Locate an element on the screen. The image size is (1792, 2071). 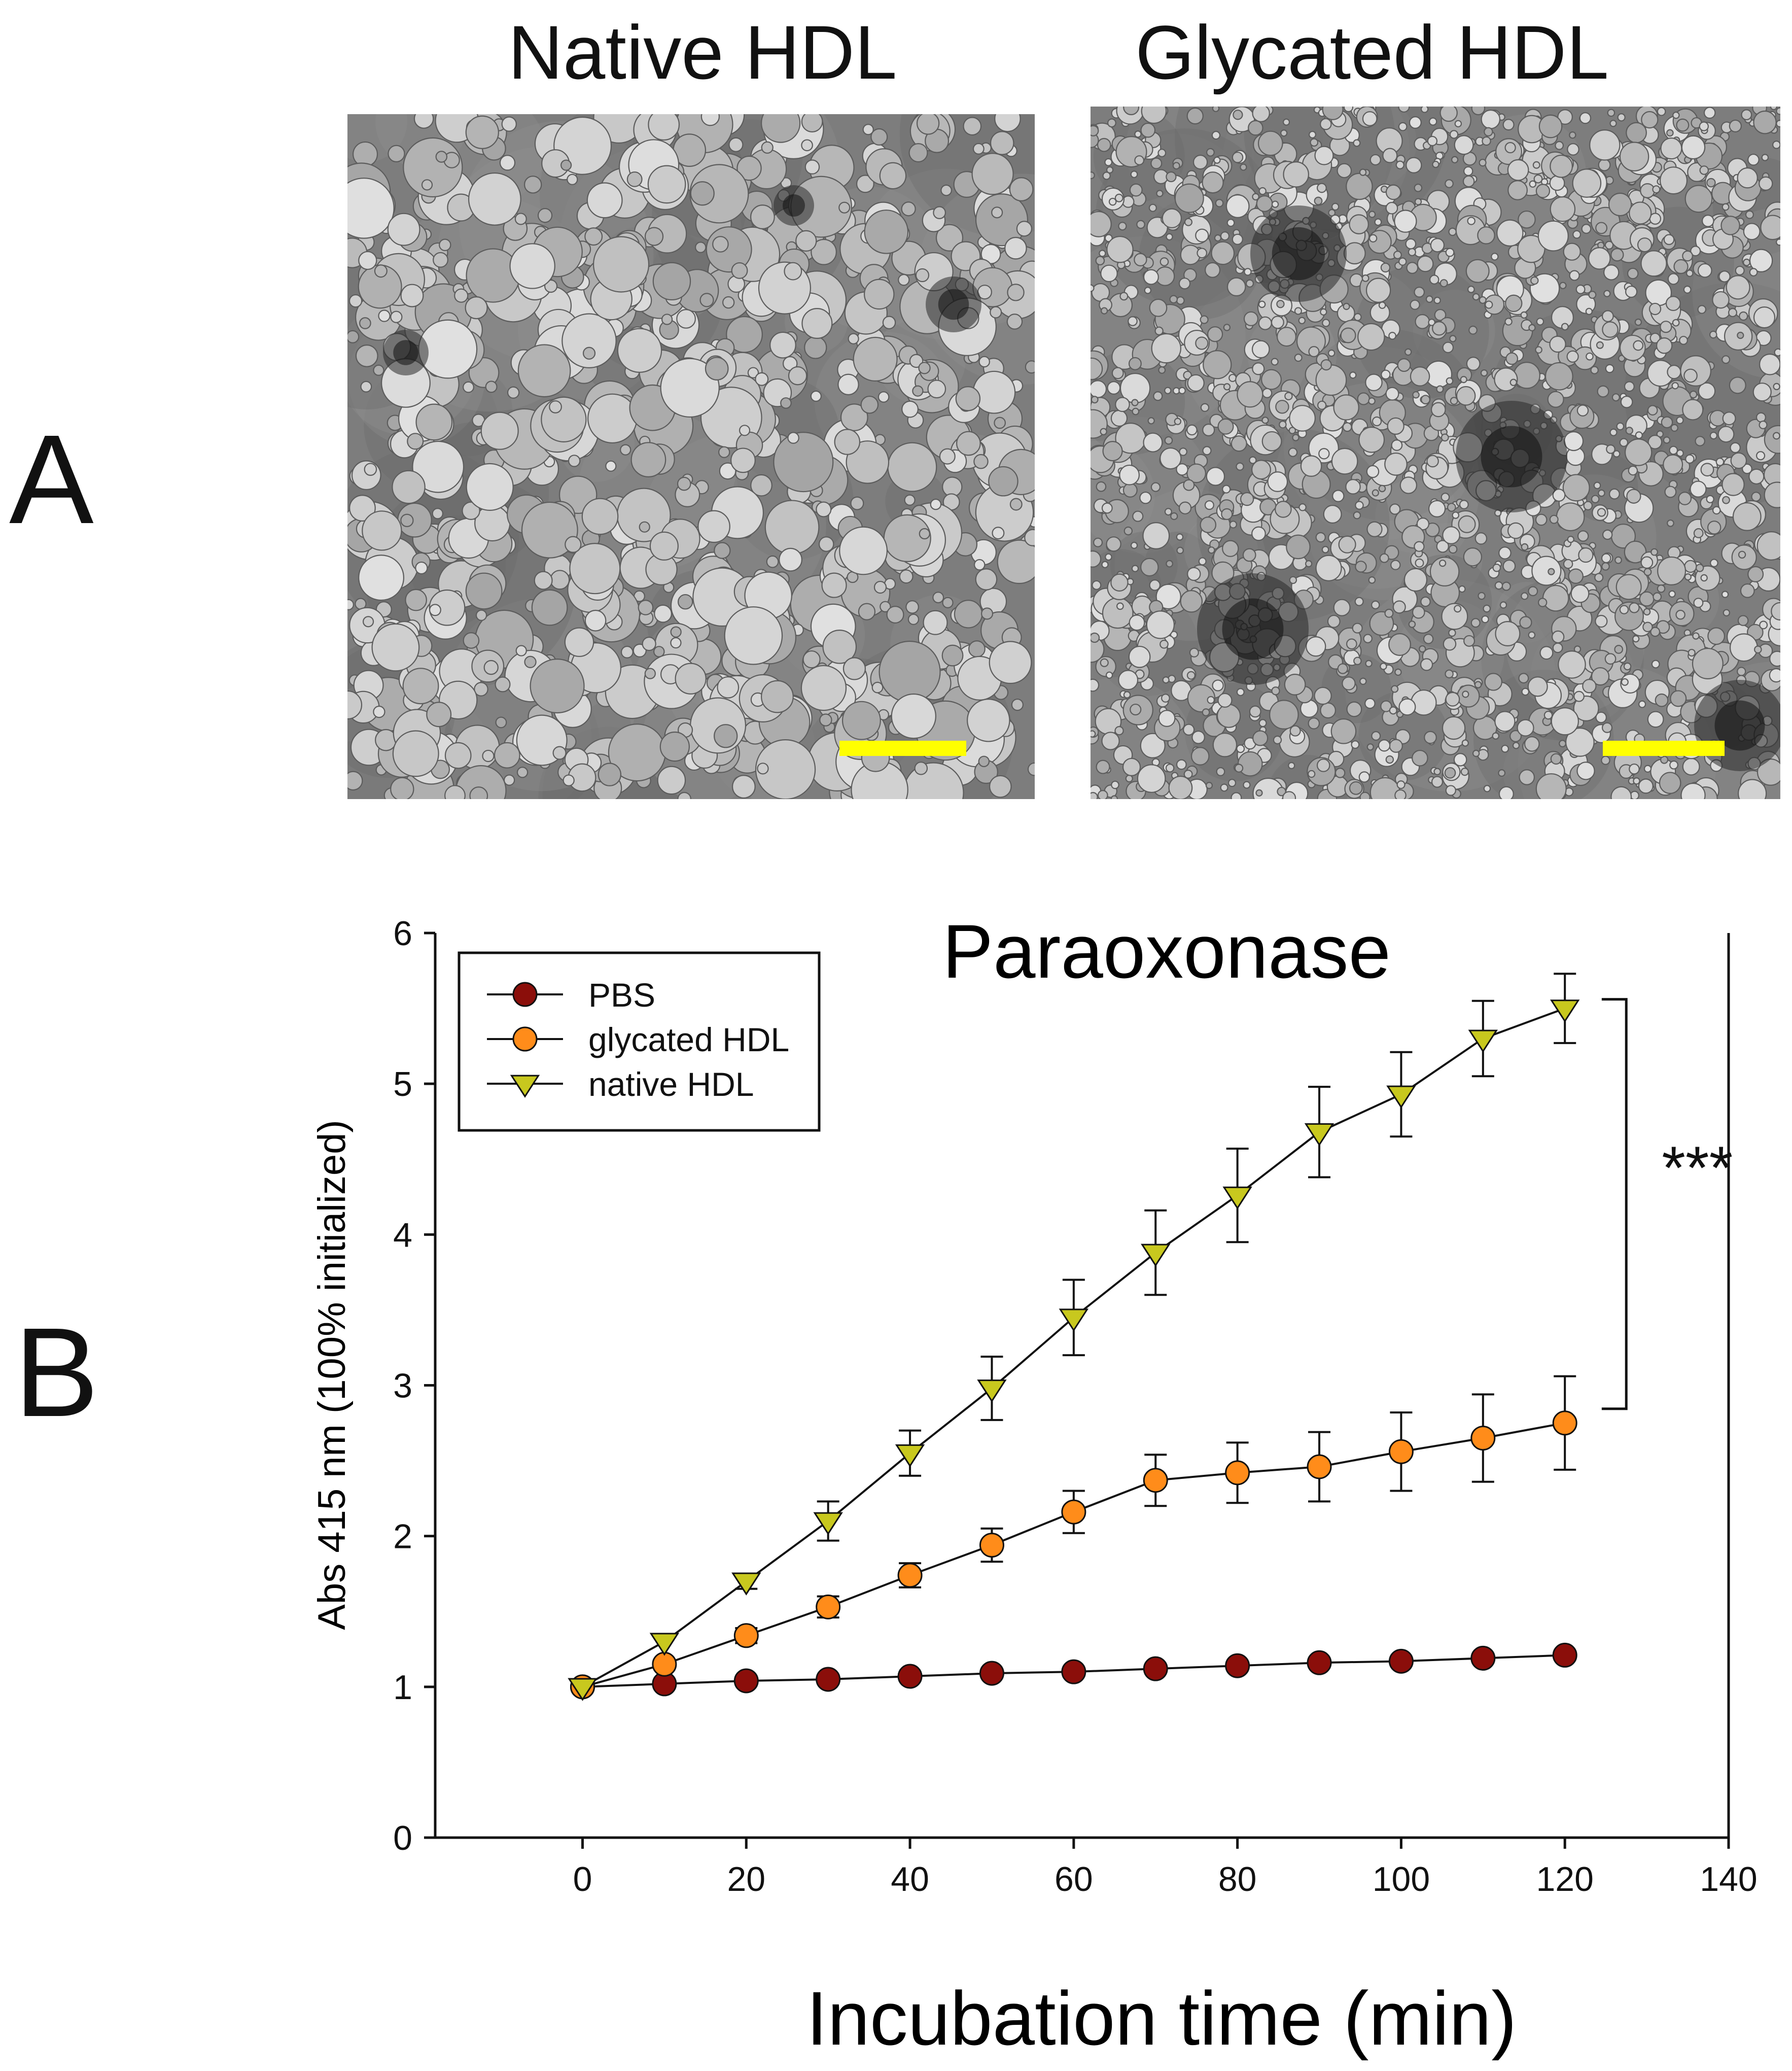
glycated-hdl-micrograph is located at coordinates (1435, 453).